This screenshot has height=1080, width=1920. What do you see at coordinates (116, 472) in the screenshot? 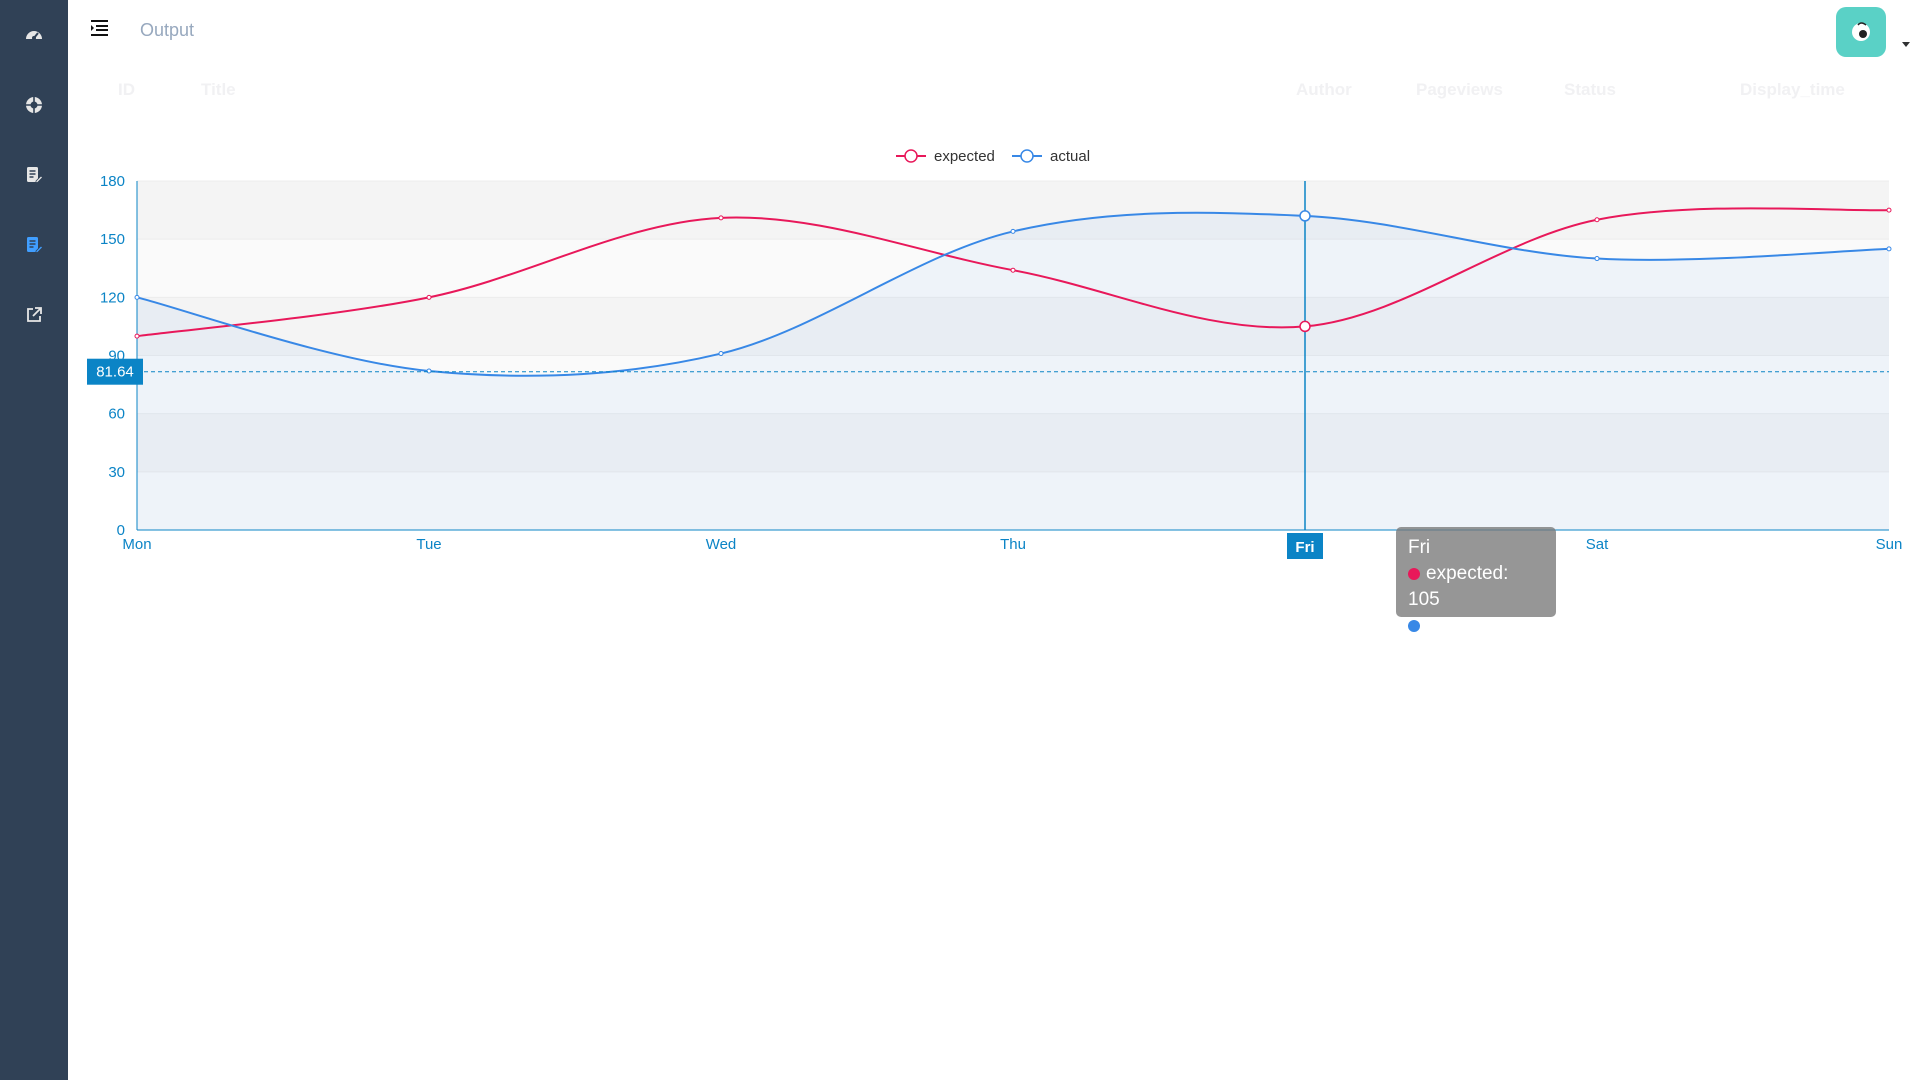
I see `y-tick-label: 30` at bounding box center [116, 472].